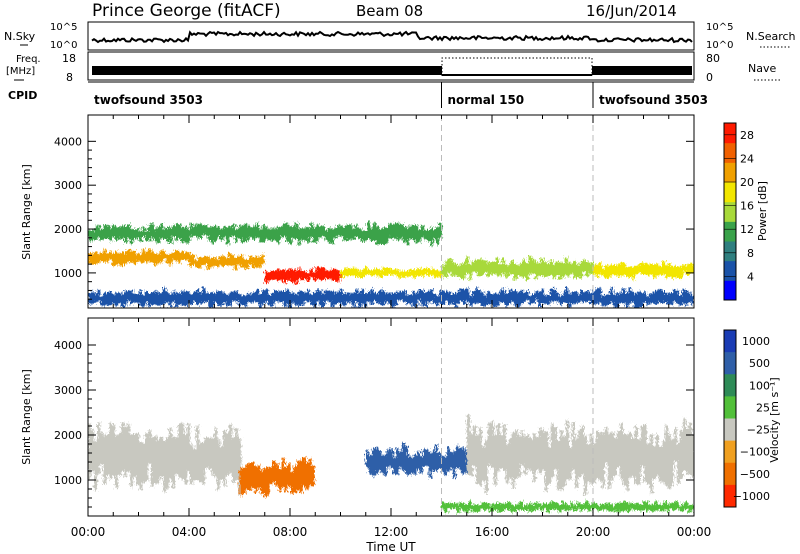 The height and width of the screenshot is (554, 800). What do you see at coordinates (719, 45) in the screenshot?
I see `noise-right-tick-bottom: 10^0` at bounding box center [719, 45].